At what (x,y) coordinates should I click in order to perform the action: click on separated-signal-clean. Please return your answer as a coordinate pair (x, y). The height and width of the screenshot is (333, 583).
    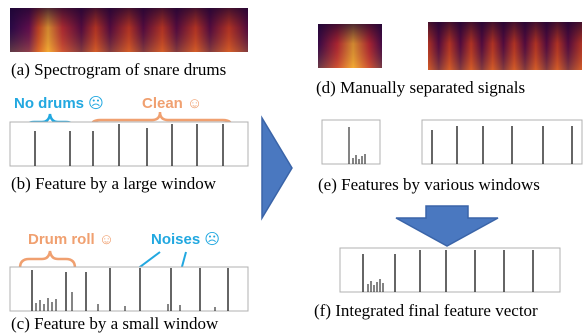
    Looking at the image, I should click on (505, 46).